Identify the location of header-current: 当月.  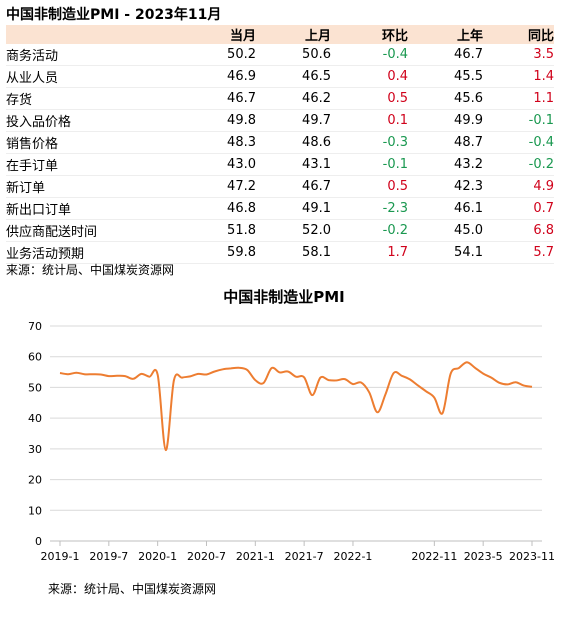
(216, 34).